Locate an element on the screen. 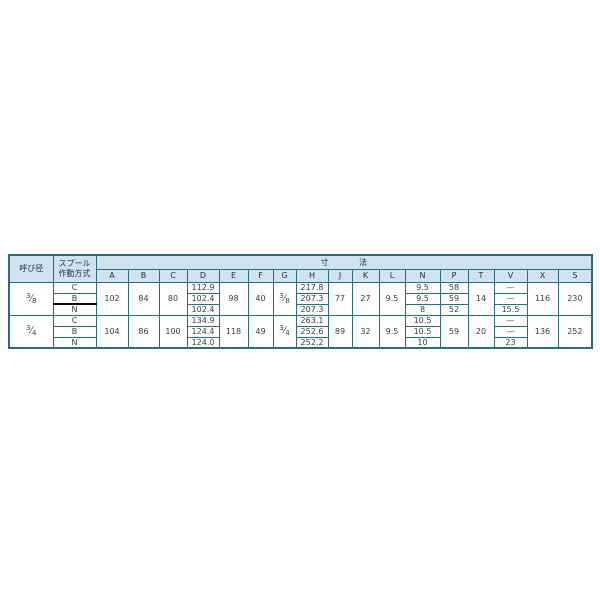 Image resolution: width=600 pixels, height=600 pixels. col-letter-header: P is located at coordinates (454, 275).